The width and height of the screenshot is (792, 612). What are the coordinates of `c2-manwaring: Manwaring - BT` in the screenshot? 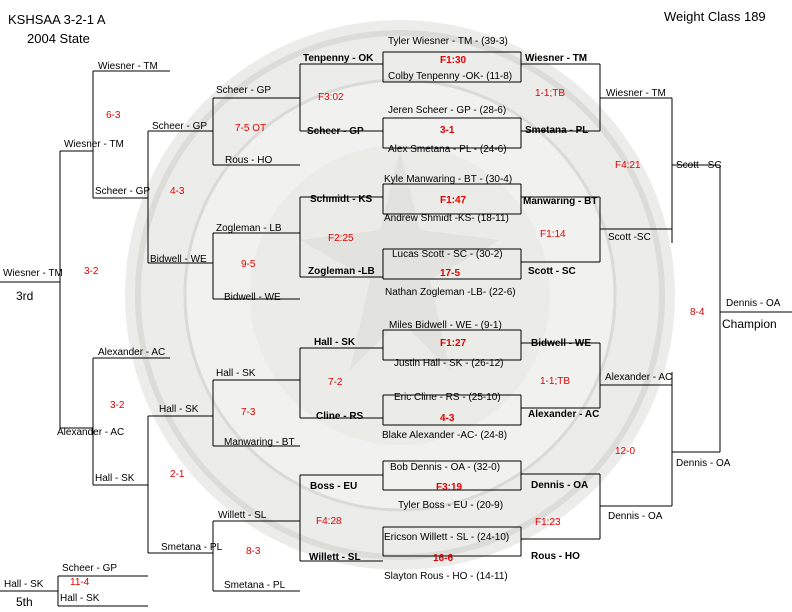 It's located at (259, 442).